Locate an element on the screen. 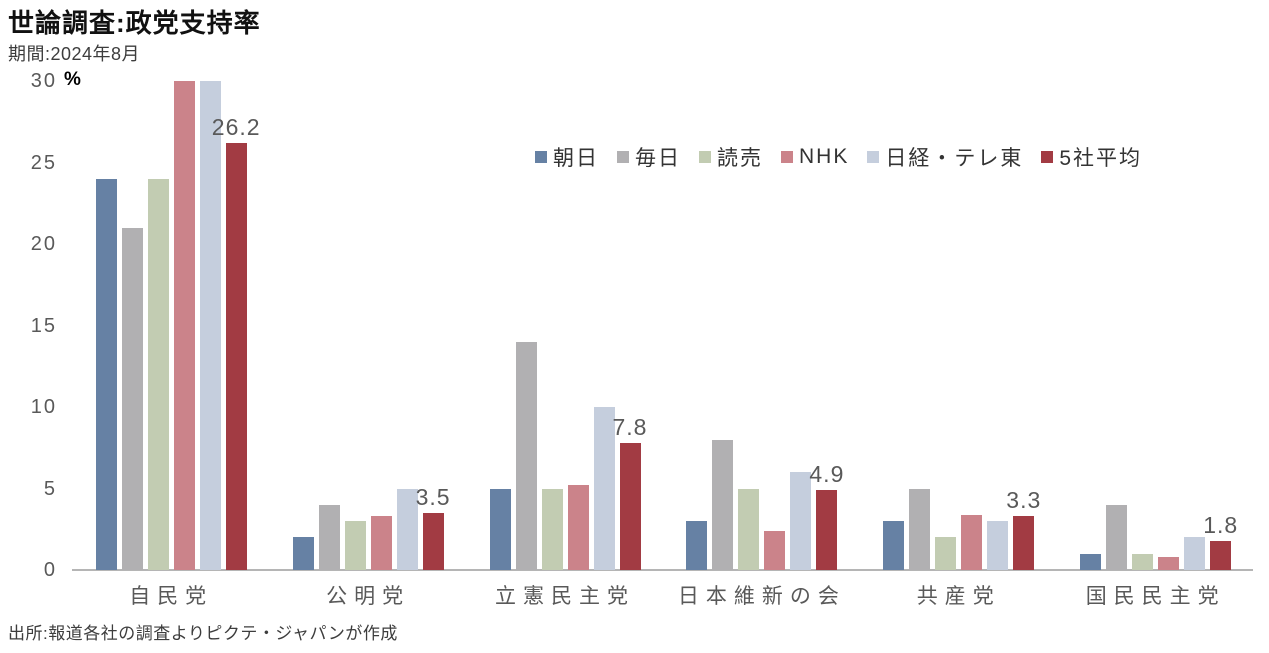 The width and height of the screenshot is (1269, 653). source-note: 出所:報道各社の調査よりピクテ・ジャパンが作成 is located at coordinates (203, 633).